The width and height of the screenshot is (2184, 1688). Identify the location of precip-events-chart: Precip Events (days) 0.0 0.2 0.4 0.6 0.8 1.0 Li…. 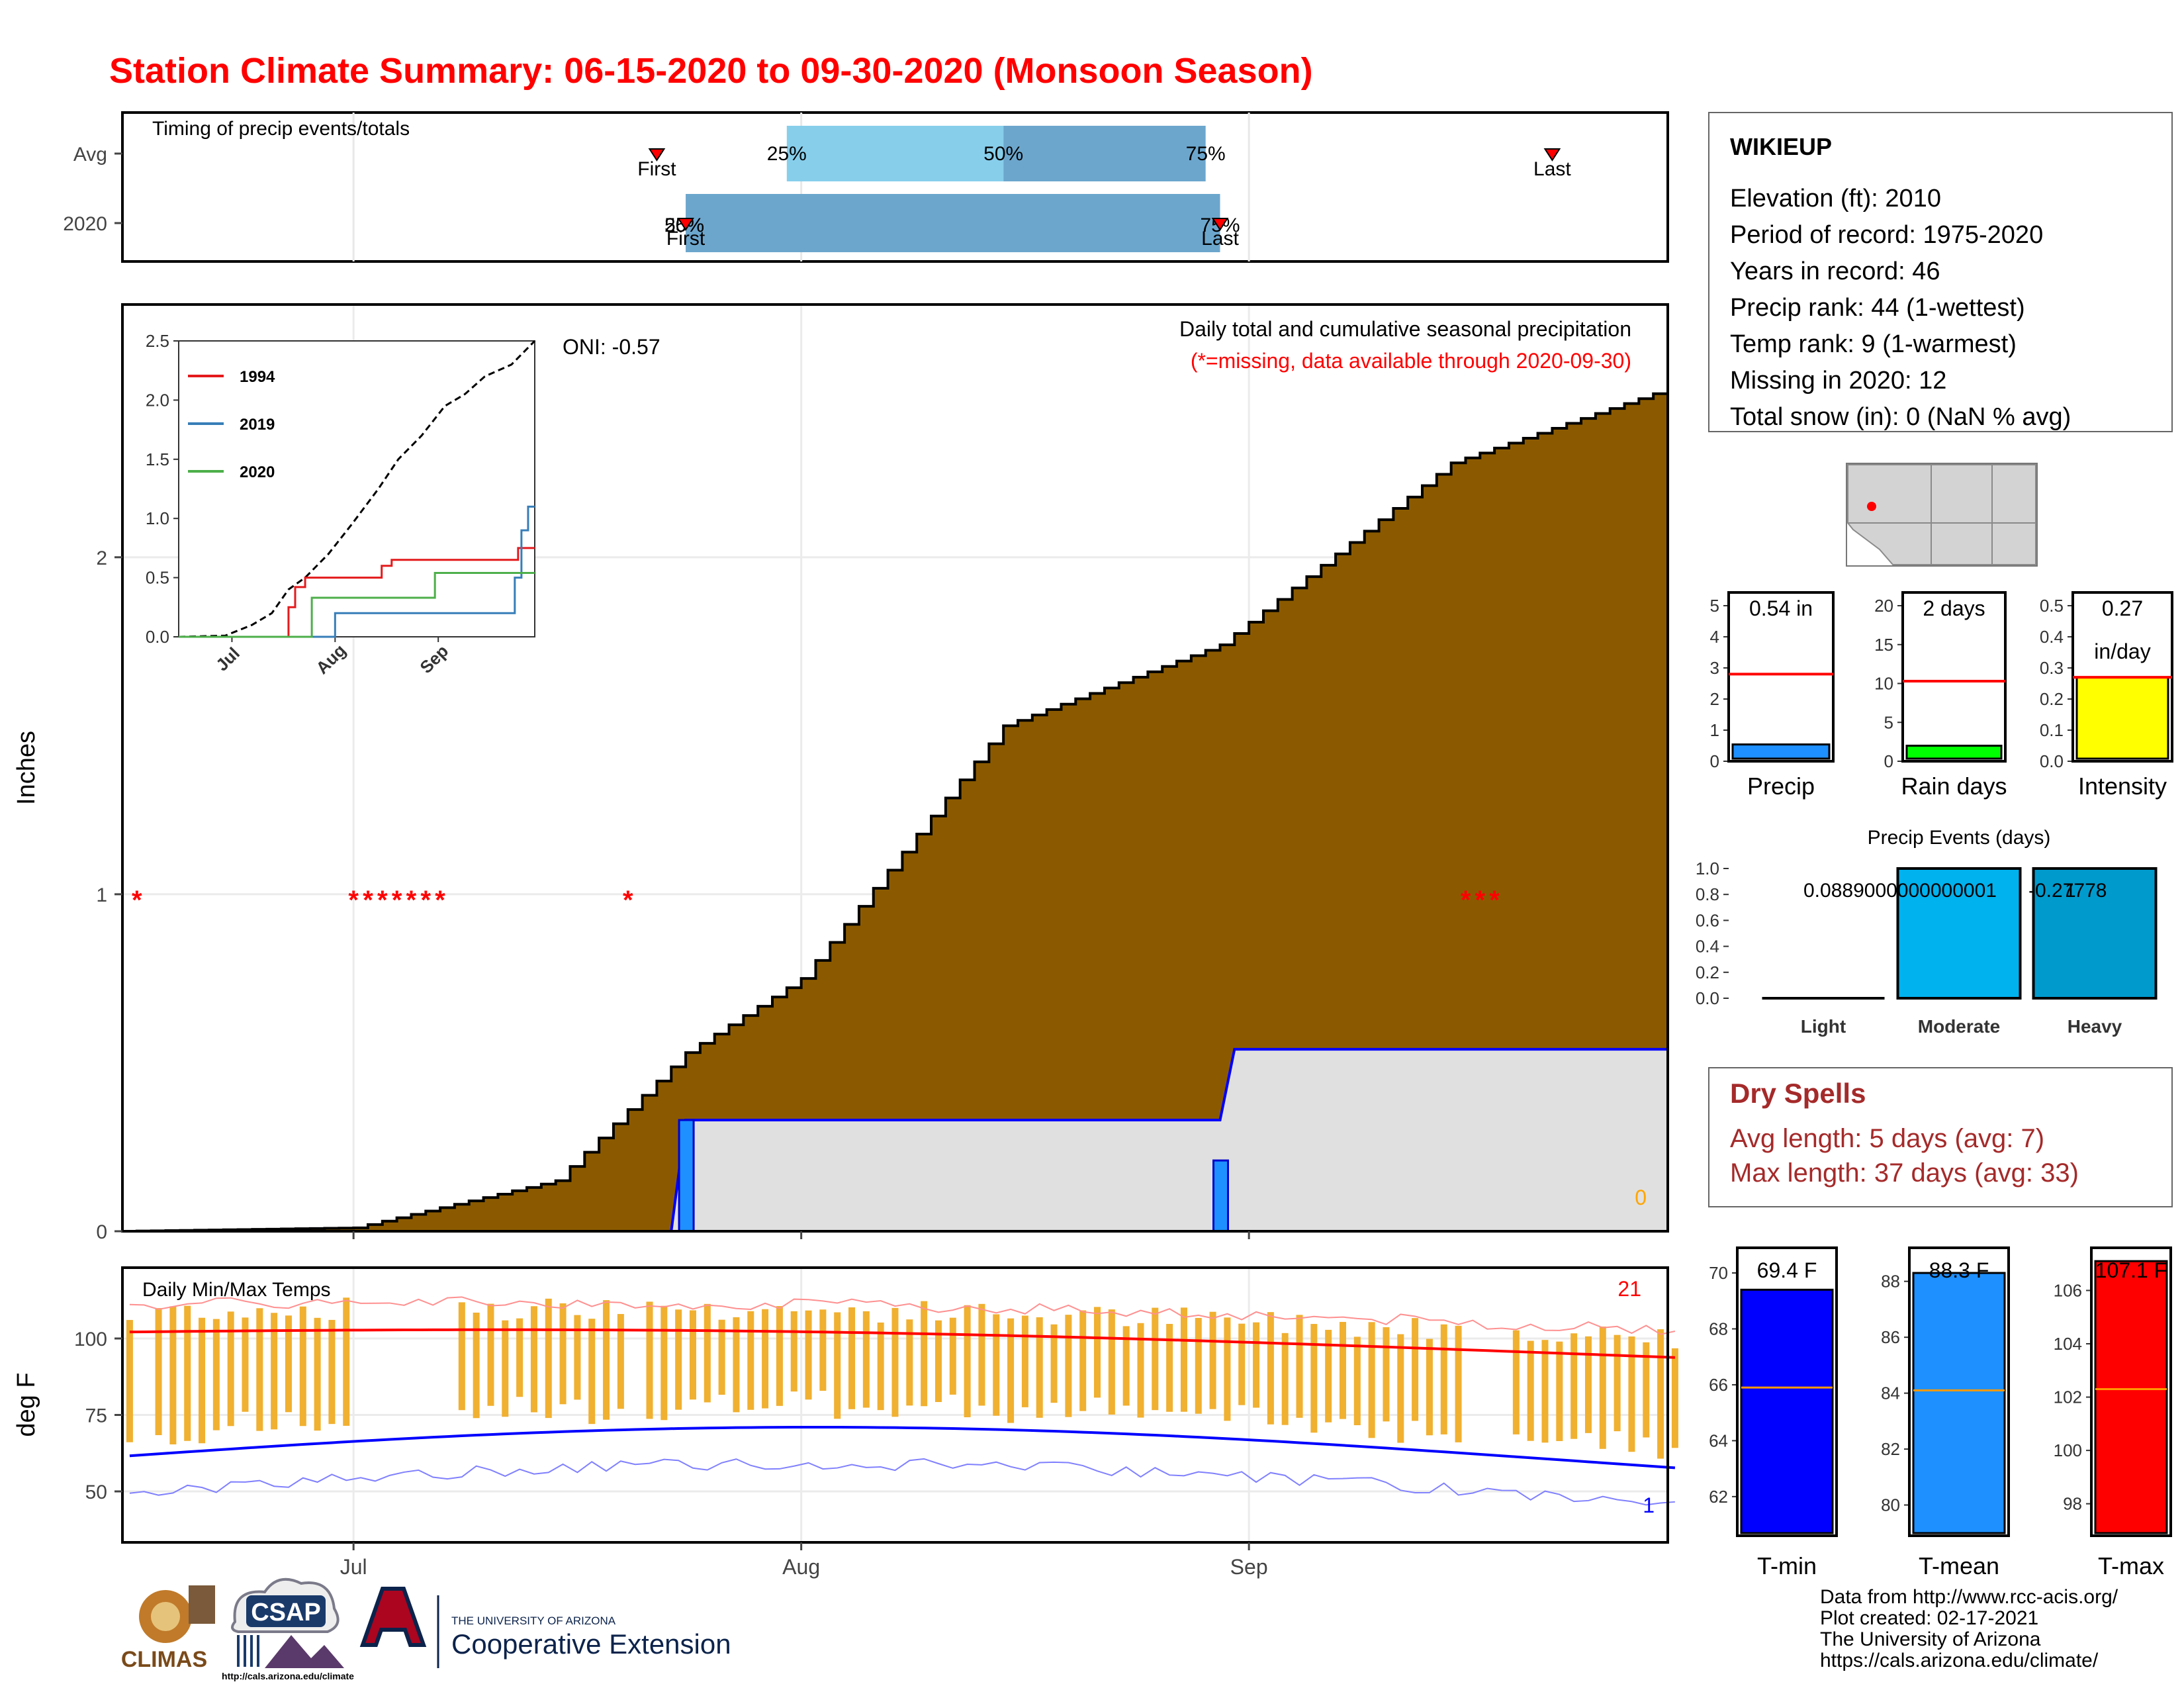
(1927, 932).